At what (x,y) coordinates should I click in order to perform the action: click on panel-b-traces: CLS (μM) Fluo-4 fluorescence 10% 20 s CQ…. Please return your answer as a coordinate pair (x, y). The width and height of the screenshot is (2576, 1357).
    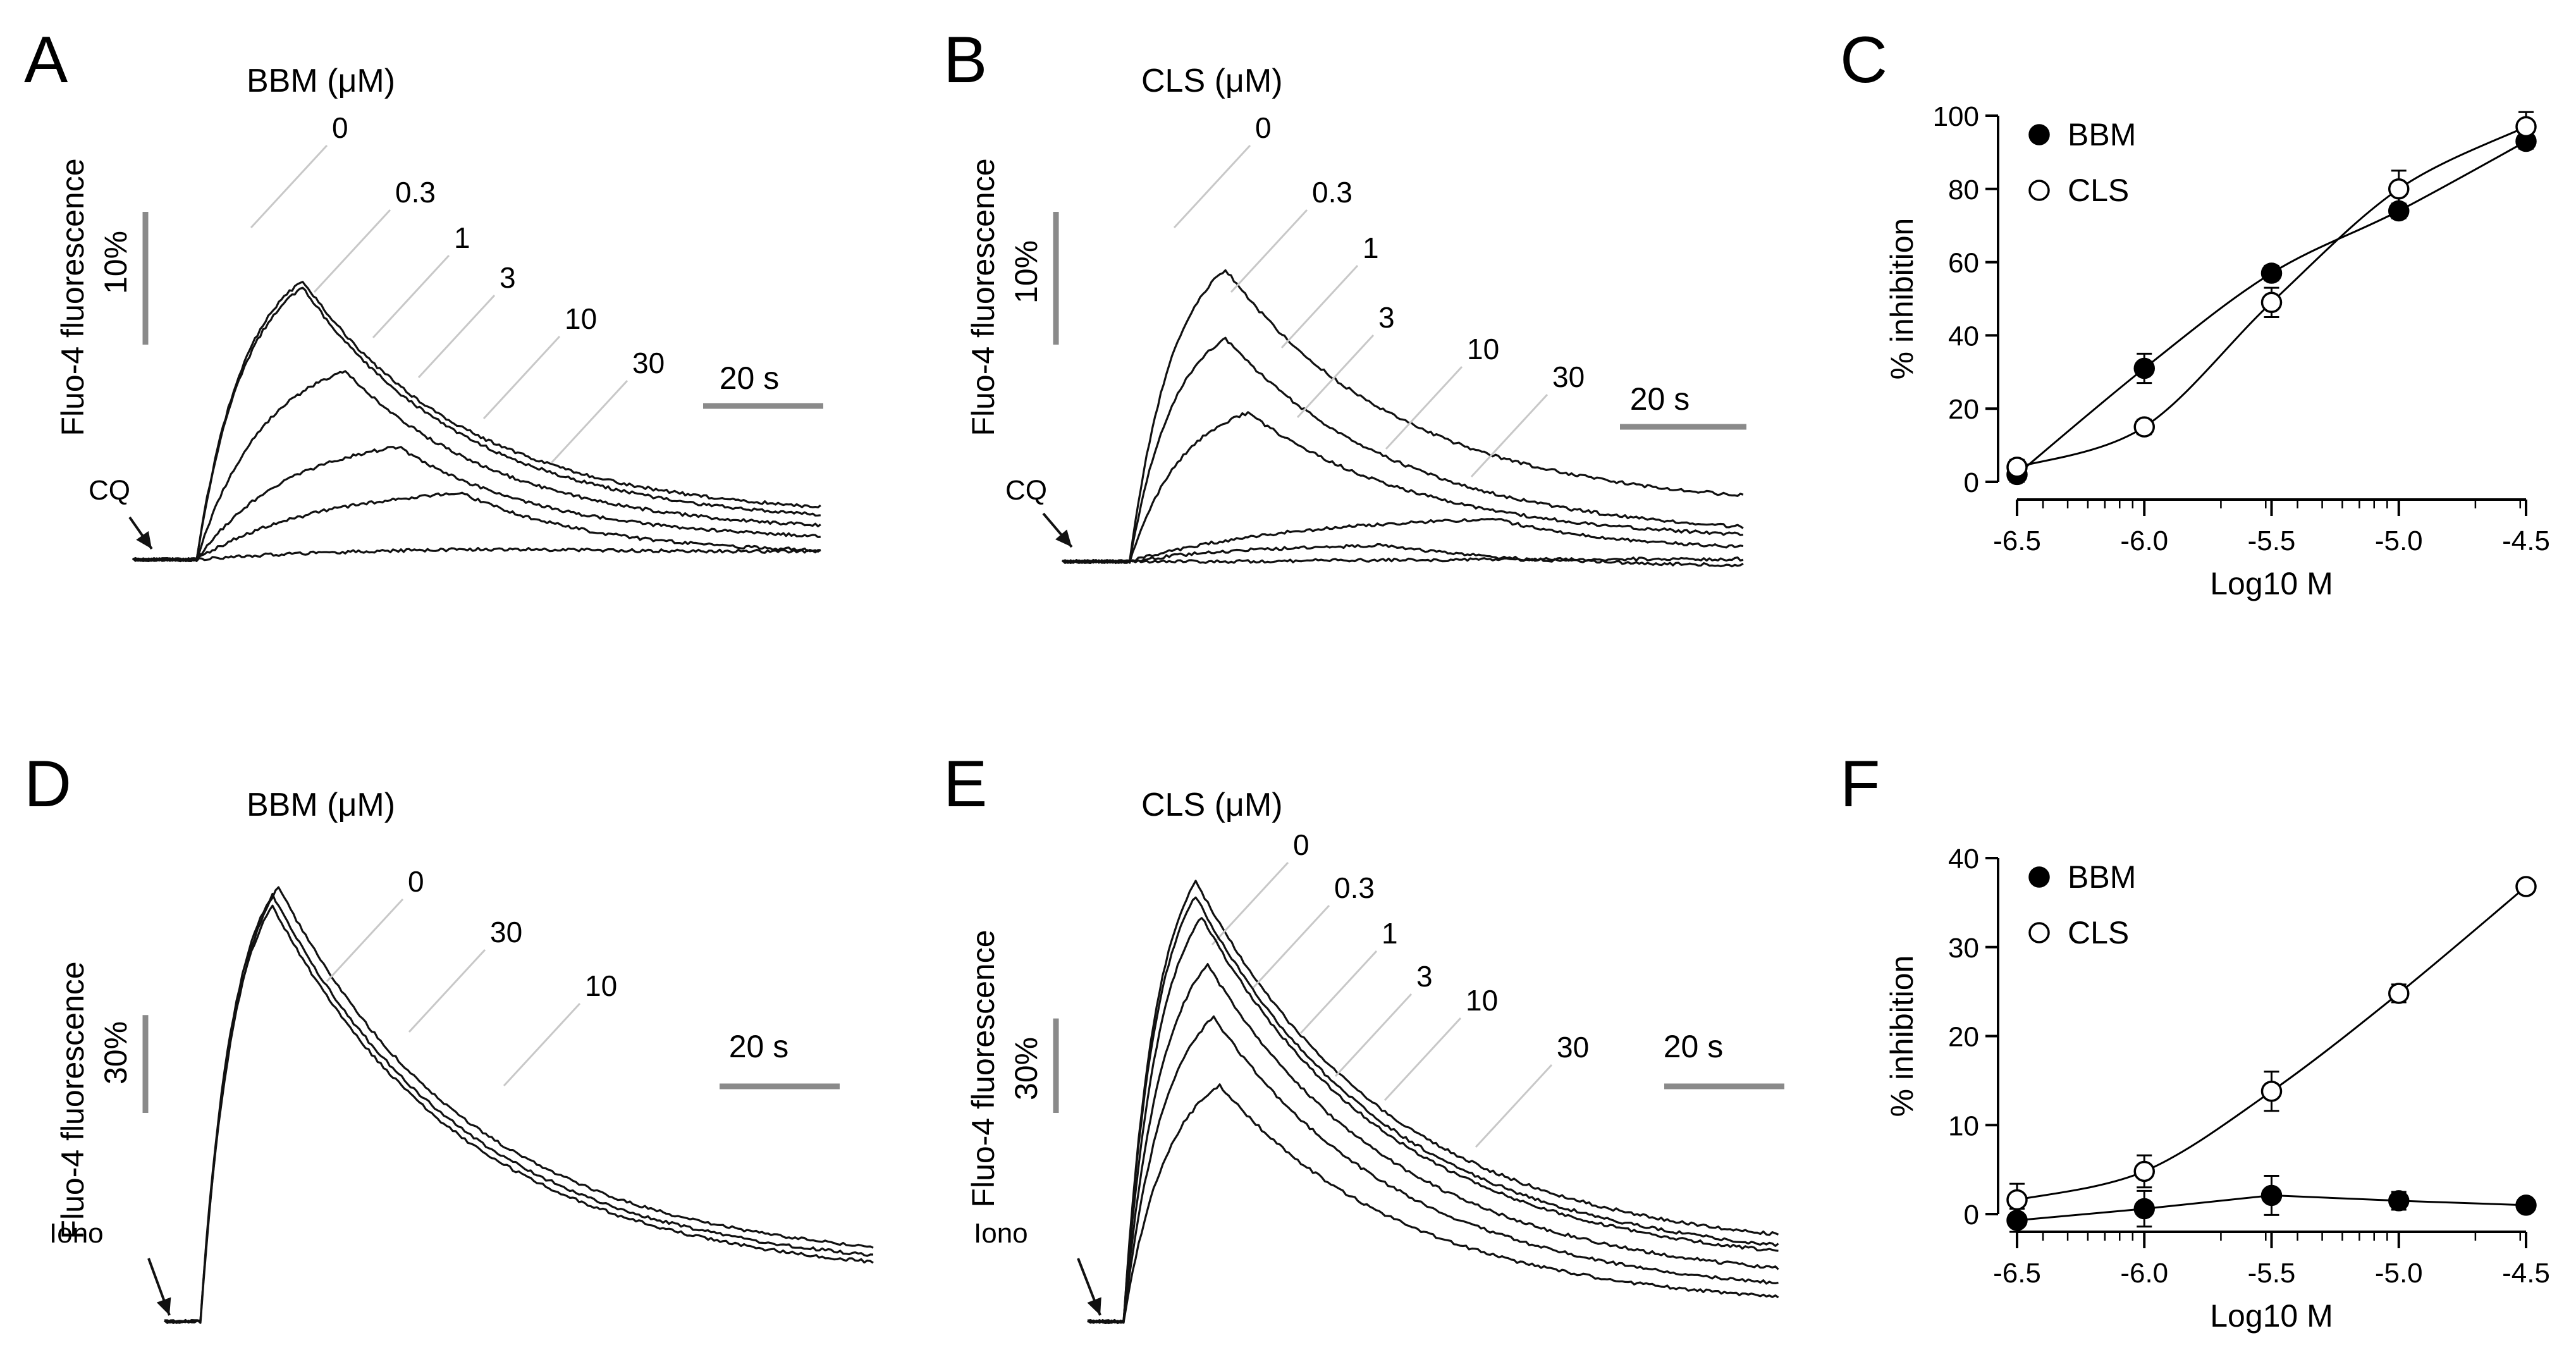
    Looking at the image, I should click on (1356, 315).